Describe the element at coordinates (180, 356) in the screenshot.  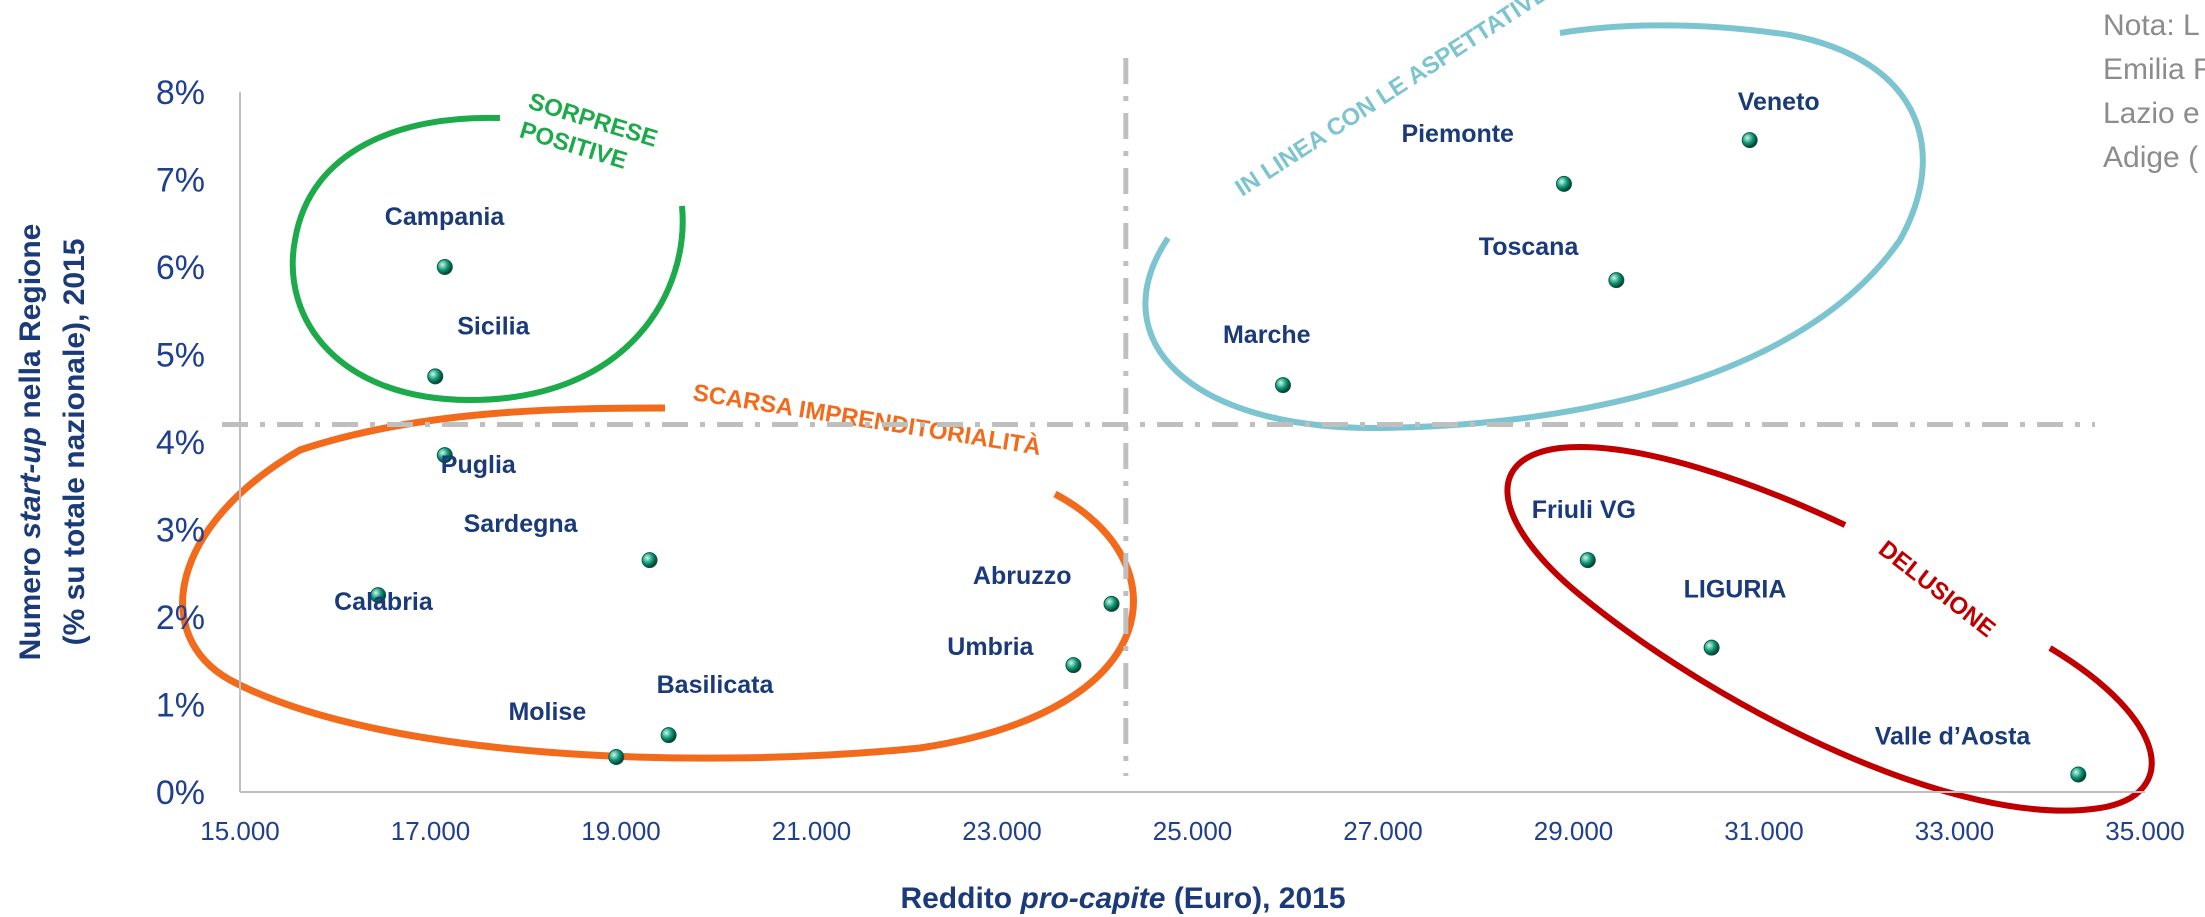
I see `y-tick-label: 5%` at that location.